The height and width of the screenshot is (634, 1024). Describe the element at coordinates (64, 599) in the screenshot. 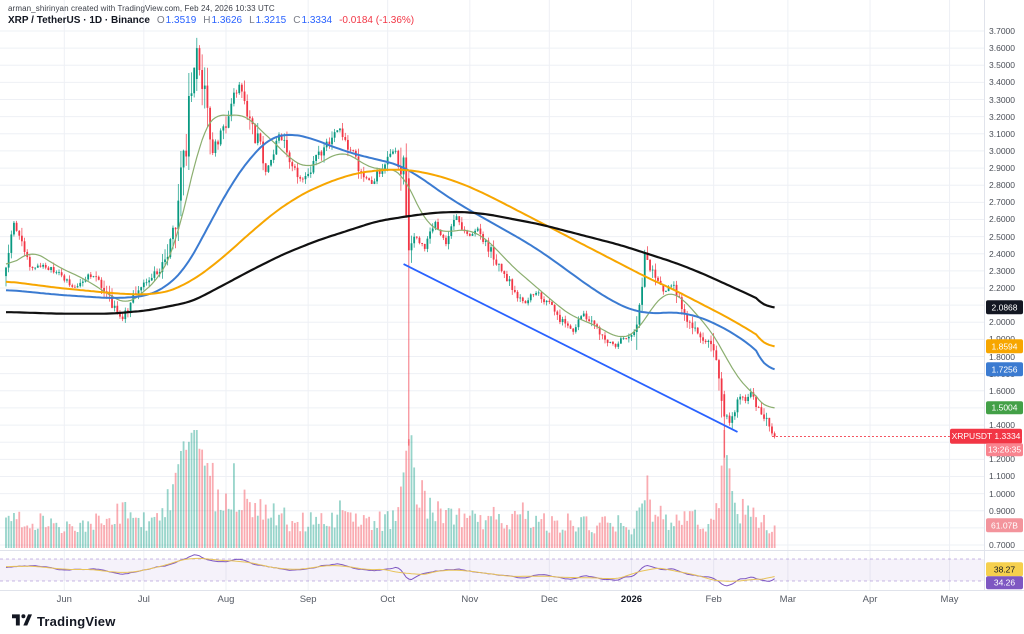

I see `time-axis-label: Jun` at that location.